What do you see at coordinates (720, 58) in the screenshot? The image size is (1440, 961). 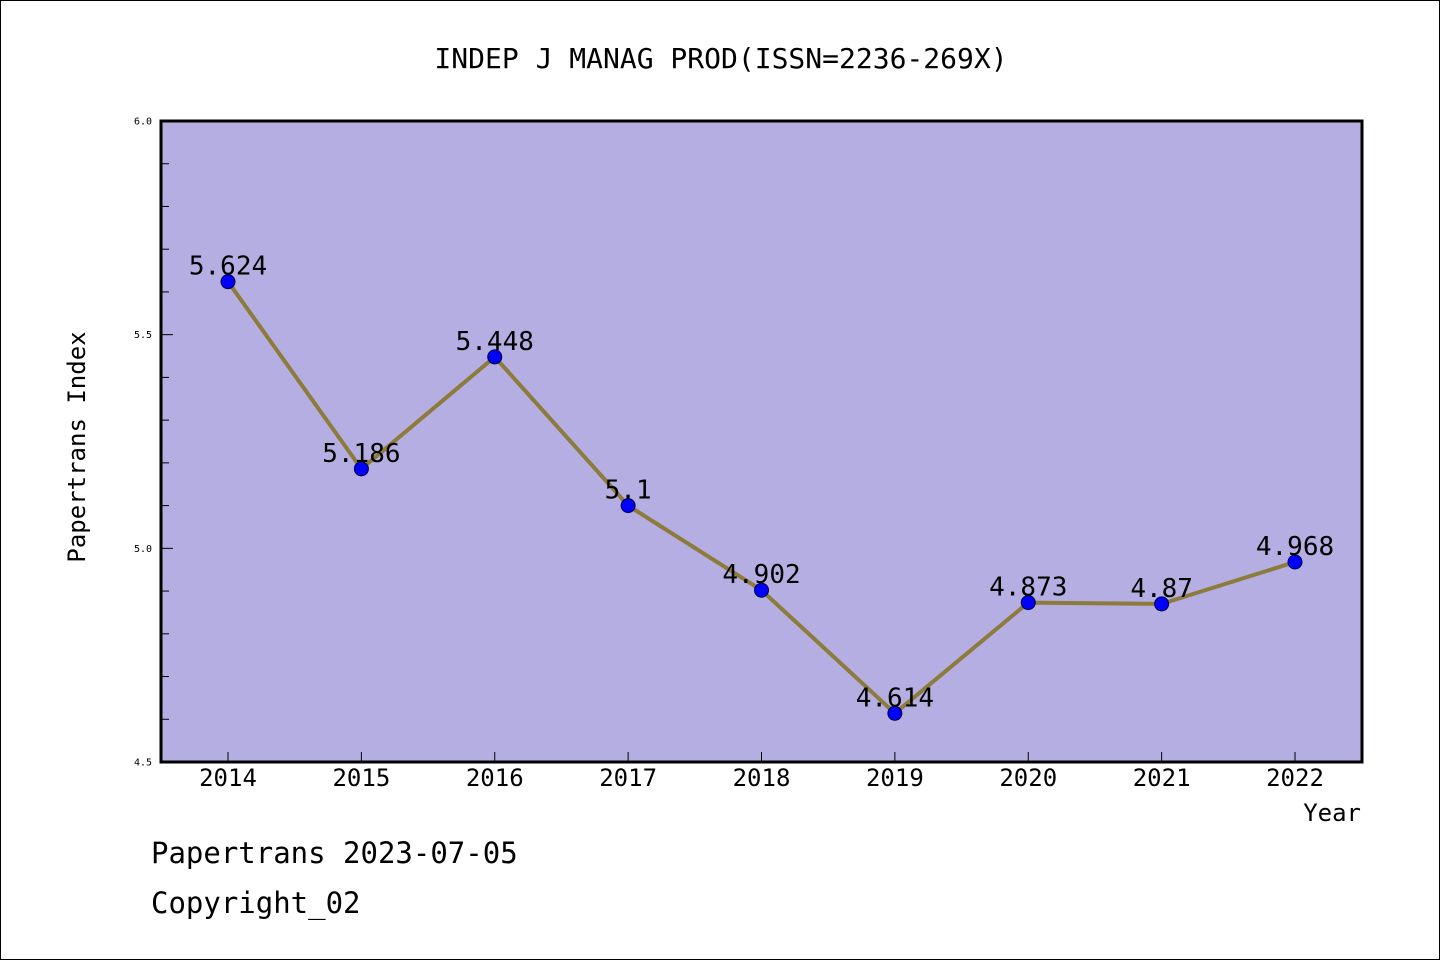 I see `chart-title: INDEP J MANAG PROD(ISSN=2236-269X)` at bounding box center [720, 58].